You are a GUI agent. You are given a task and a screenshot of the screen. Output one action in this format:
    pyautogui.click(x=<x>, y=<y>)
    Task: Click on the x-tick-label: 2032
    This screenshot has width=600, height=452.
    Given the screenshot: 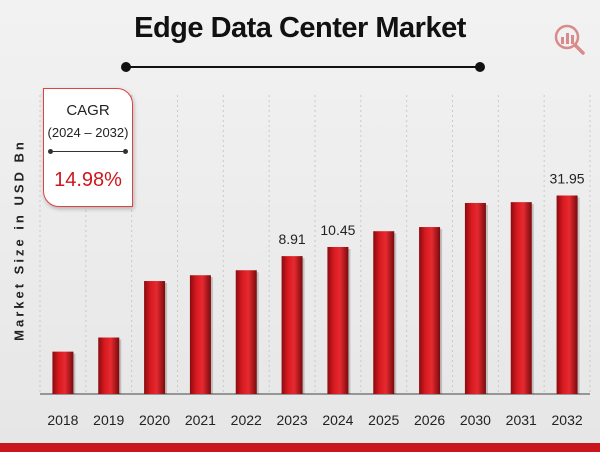 What is the action you would take?
    pyautogui.click(x=567, y=420)
    